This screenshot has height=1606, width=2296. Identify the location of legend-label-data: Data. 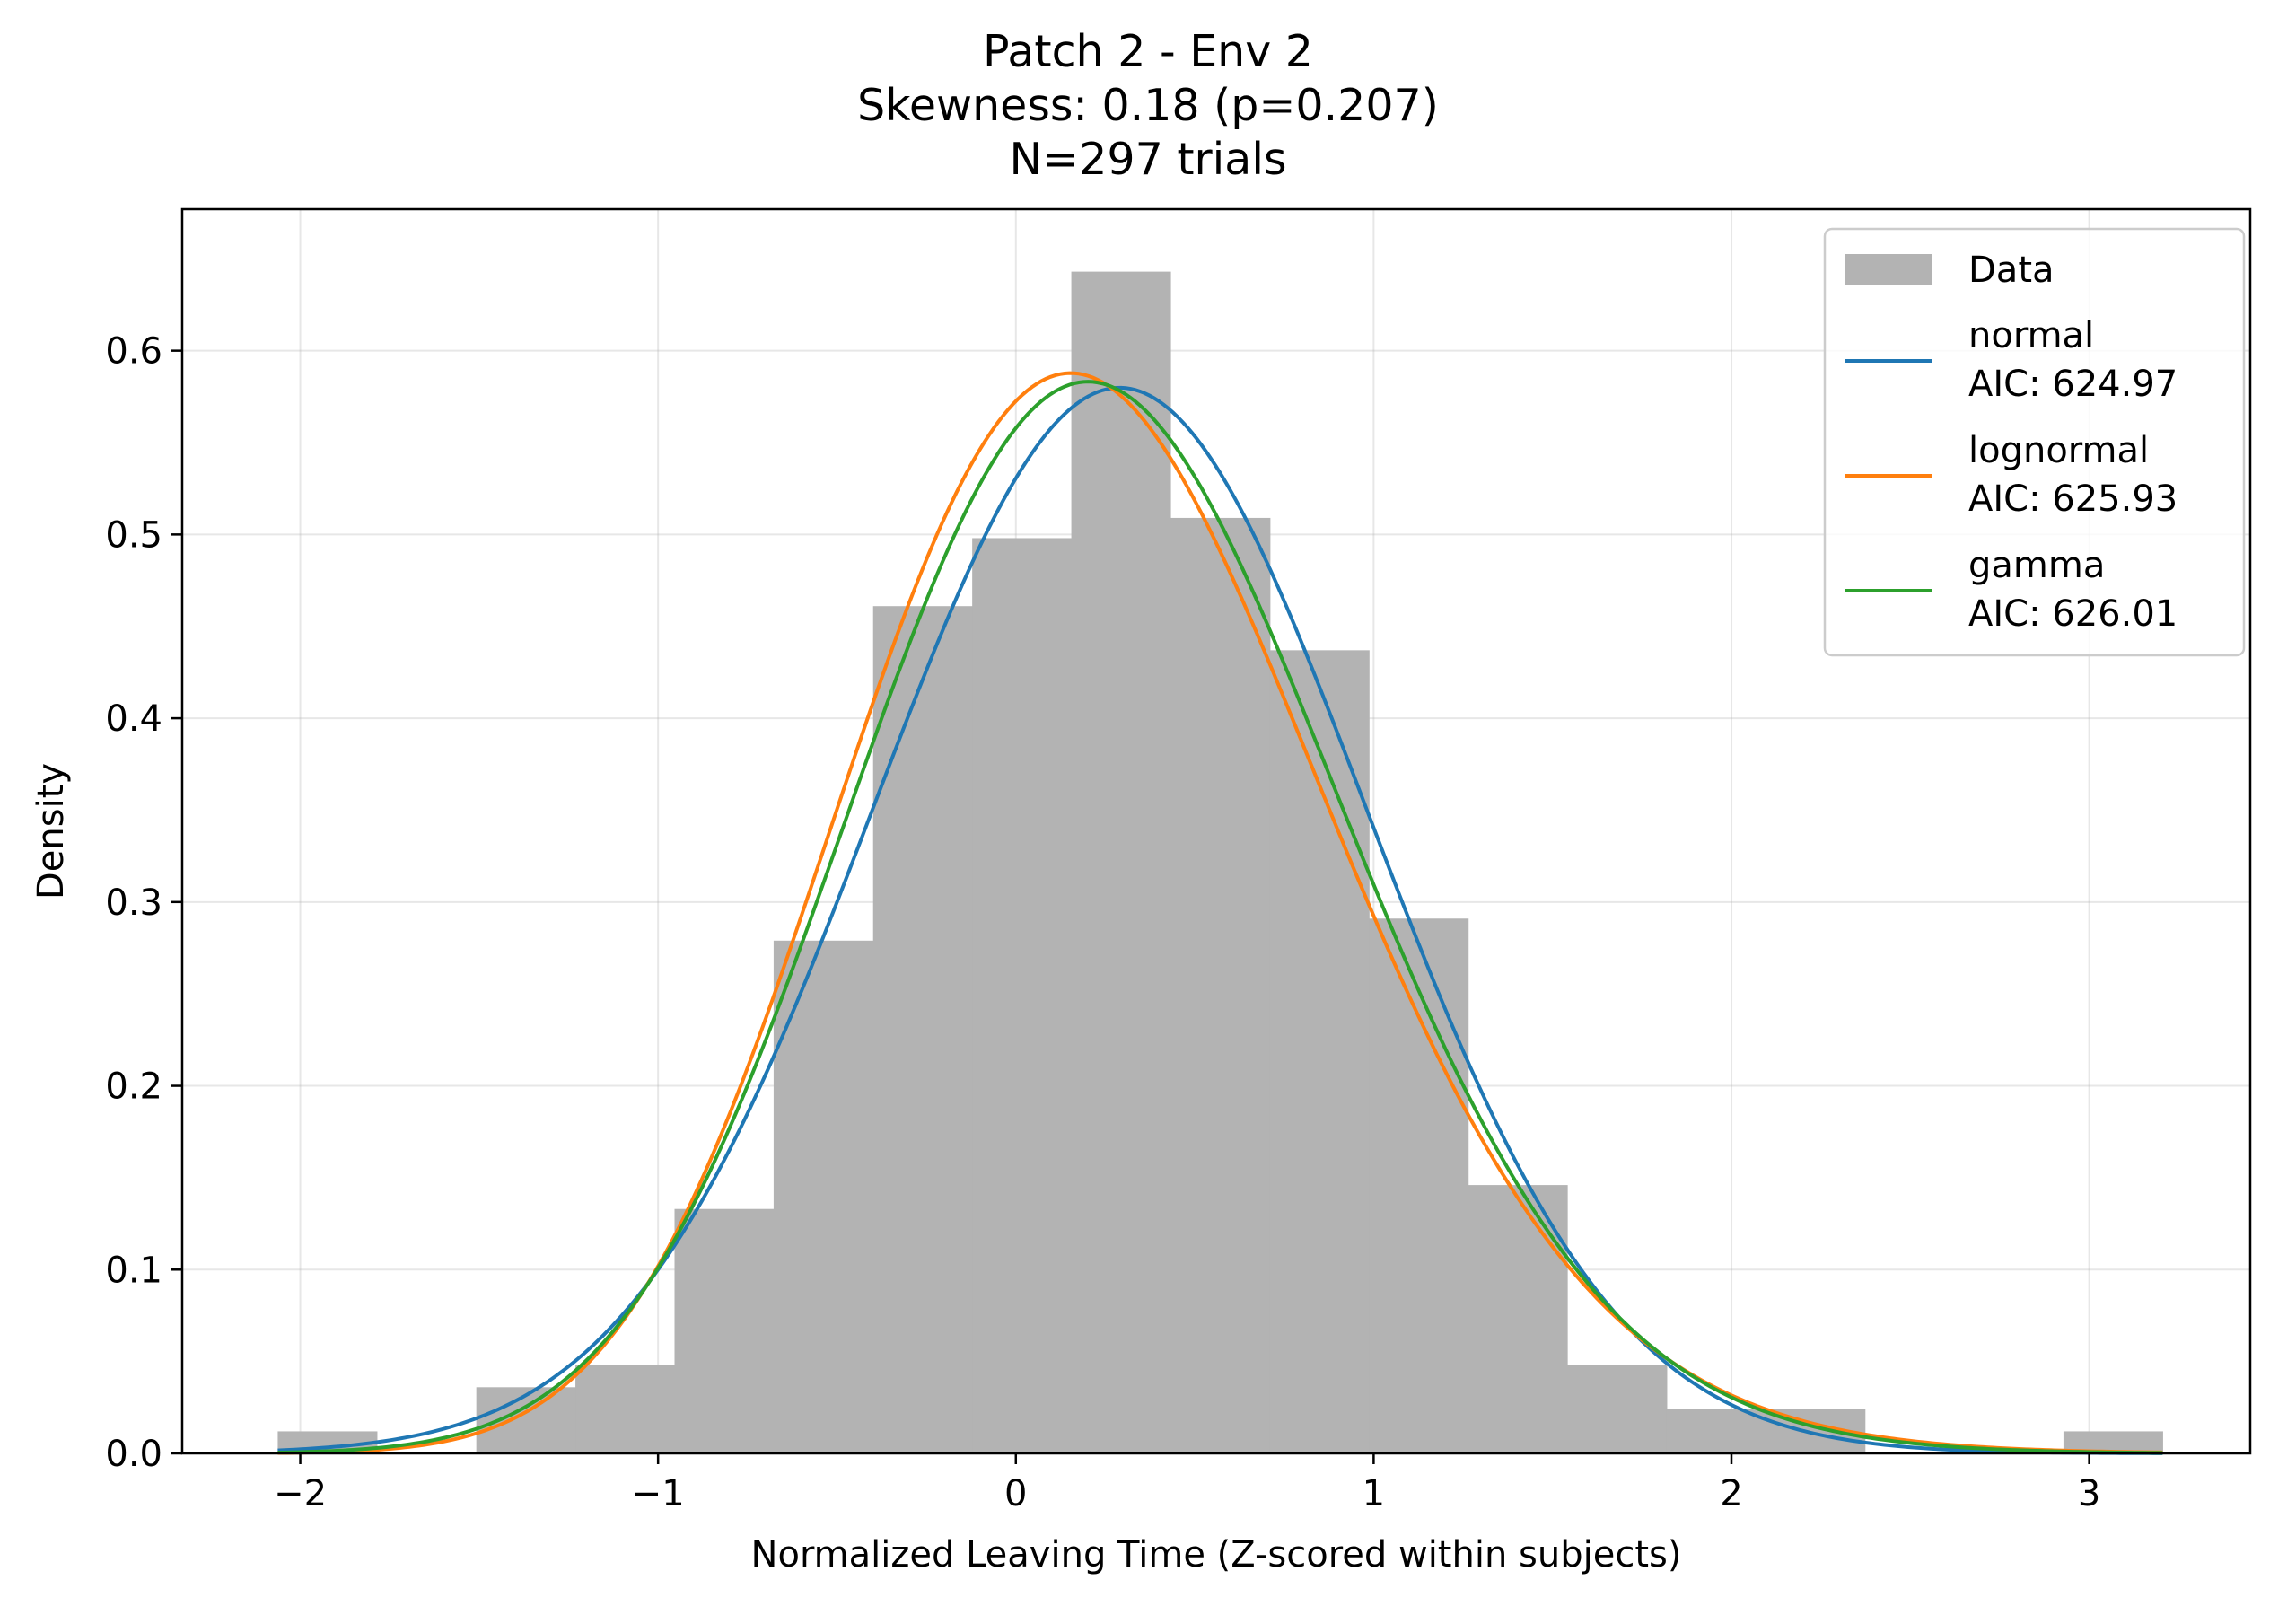
(2011, 270).